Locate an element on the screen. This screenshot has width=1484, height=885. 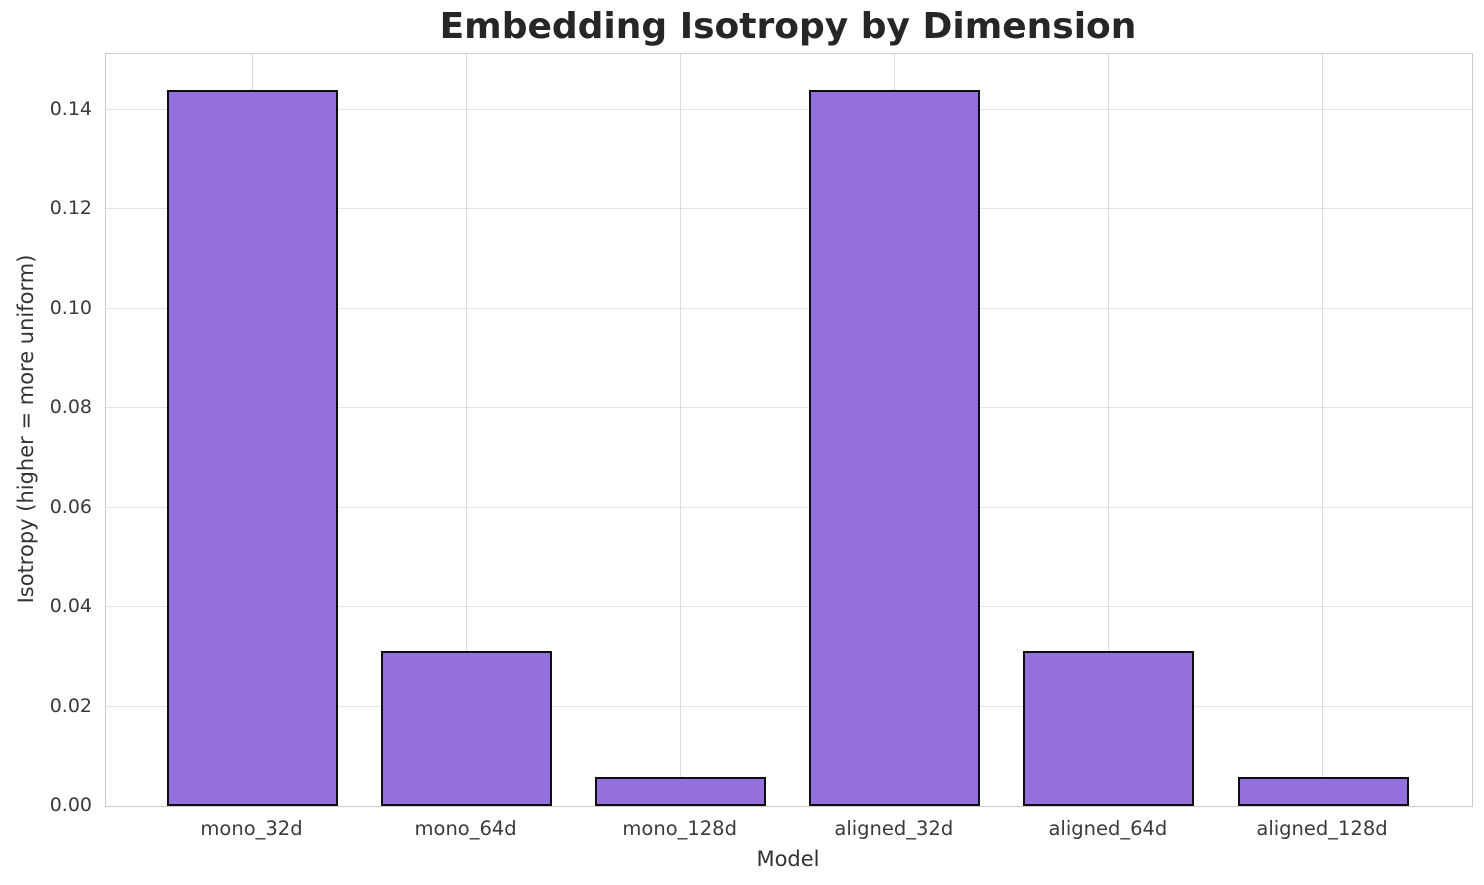
y-tick-label: 0.10 is located at coordinates (70, 307).